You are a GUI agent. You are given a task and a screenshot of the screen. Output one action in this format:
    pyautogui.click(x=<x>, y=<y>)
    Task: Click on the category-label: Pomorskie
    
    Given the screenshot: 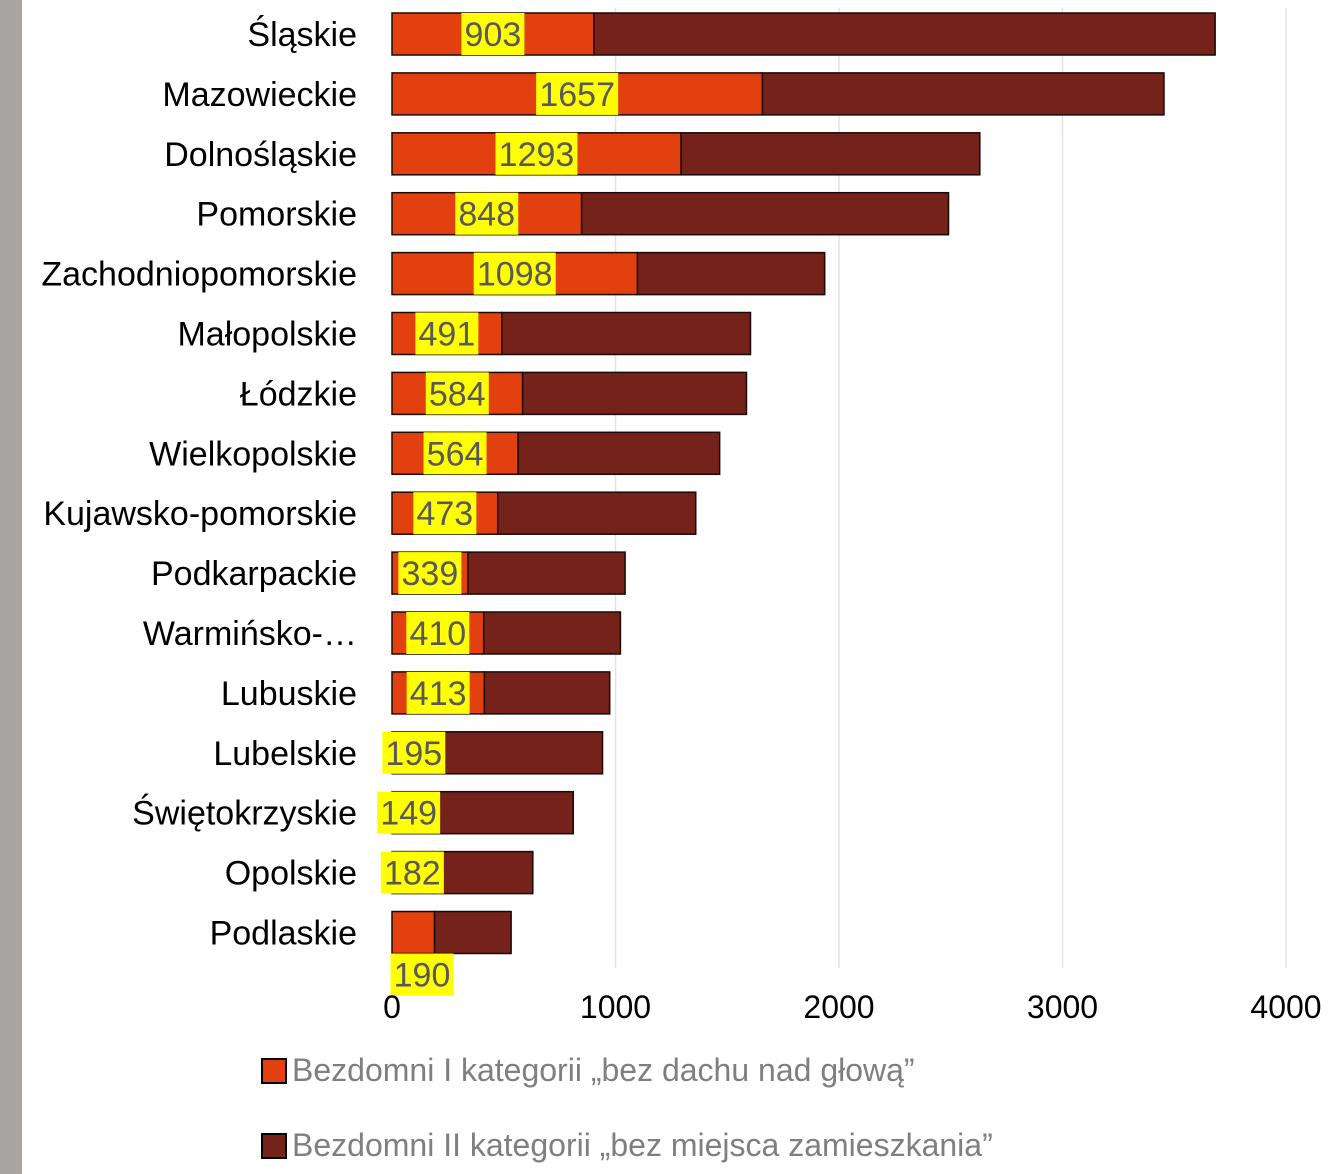 What is the action you would take?
    pyautogui.click(x=276, y=215)
    